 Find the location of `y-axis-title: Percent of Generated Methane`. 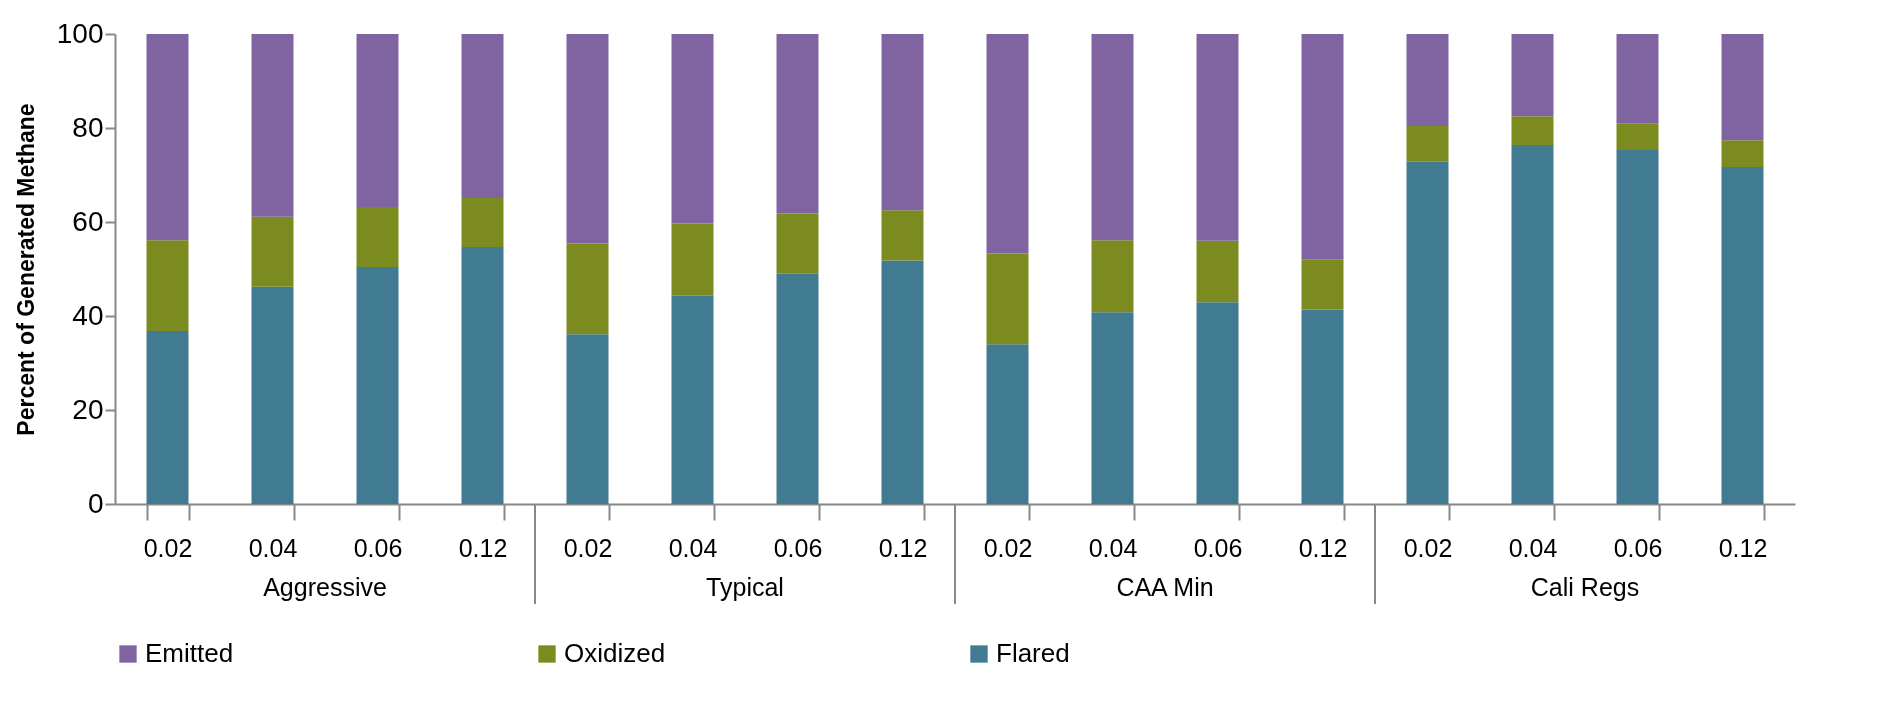

y-axis-title: Percent of Generated Methane is located at coordinates (25, 269).